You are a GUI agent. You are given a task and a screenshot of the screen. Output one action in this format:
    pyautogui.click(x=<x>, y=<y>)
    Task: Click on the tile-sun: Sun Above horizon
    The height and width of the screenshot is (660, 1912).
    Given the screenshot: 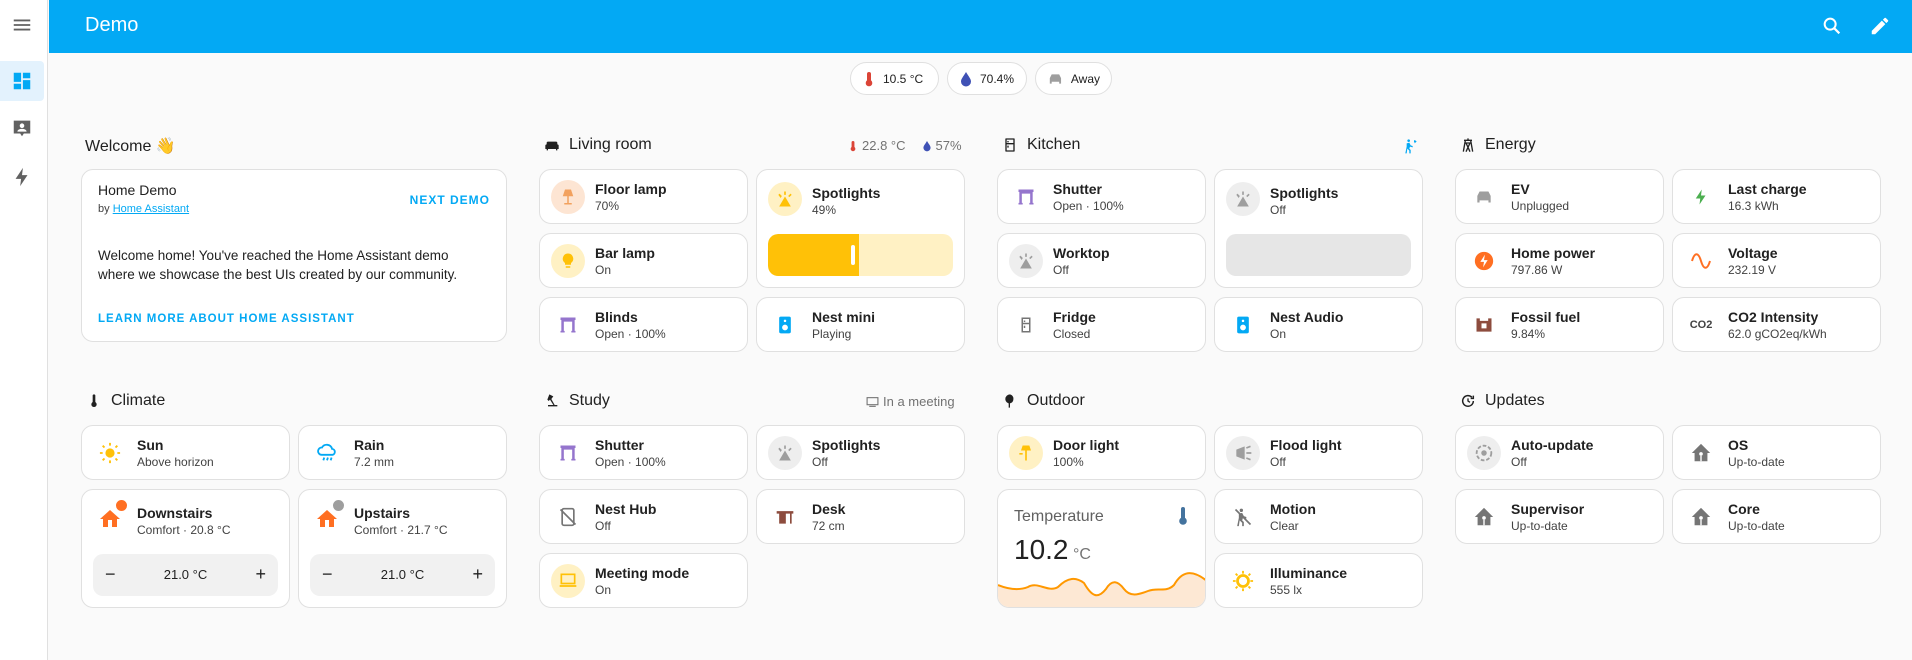 What is the action you would take?
    pyautogui.click(x=185, y=452)
    